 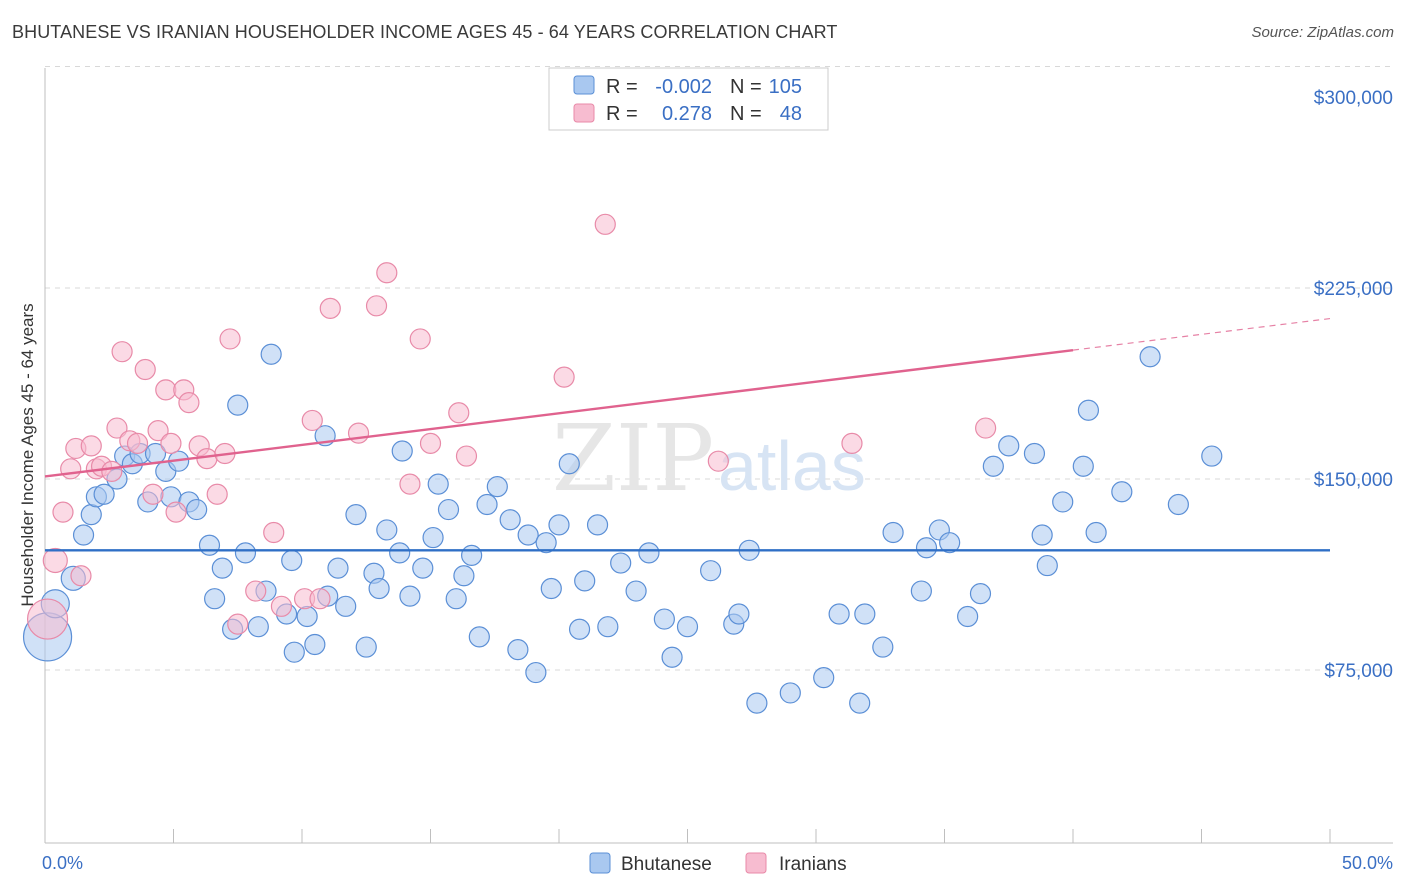 What do you see at coordinates (1358, 671) in the screenshot?
I see `y-tick-label: $75,000` at bounding box center [1358, 671].